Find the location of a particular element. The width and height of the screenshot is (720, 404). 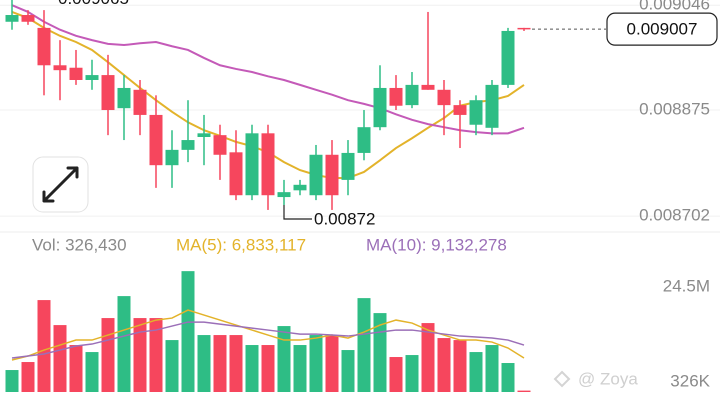

legend-entry: MA(10): 9,132,278 is located at coordinates (436, 244).